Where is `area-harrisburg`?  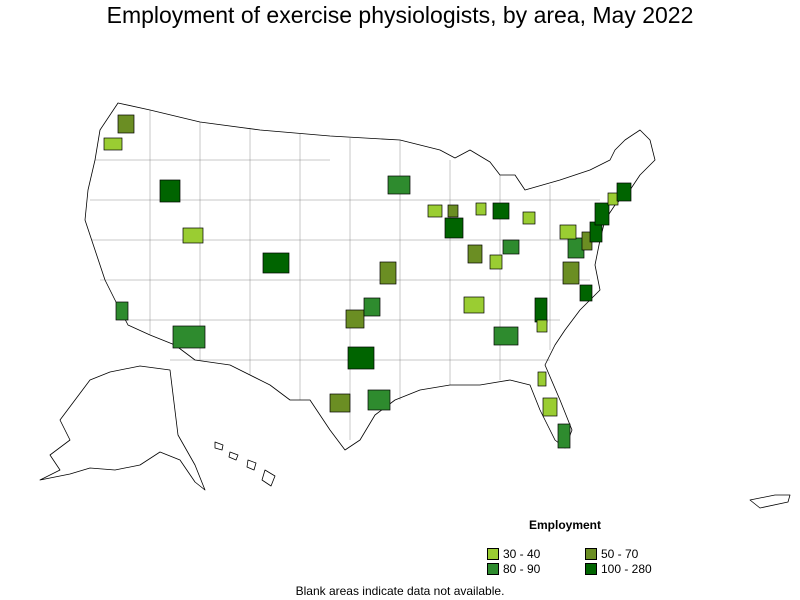 area-harrisburg is located at coordinates (568, 232).